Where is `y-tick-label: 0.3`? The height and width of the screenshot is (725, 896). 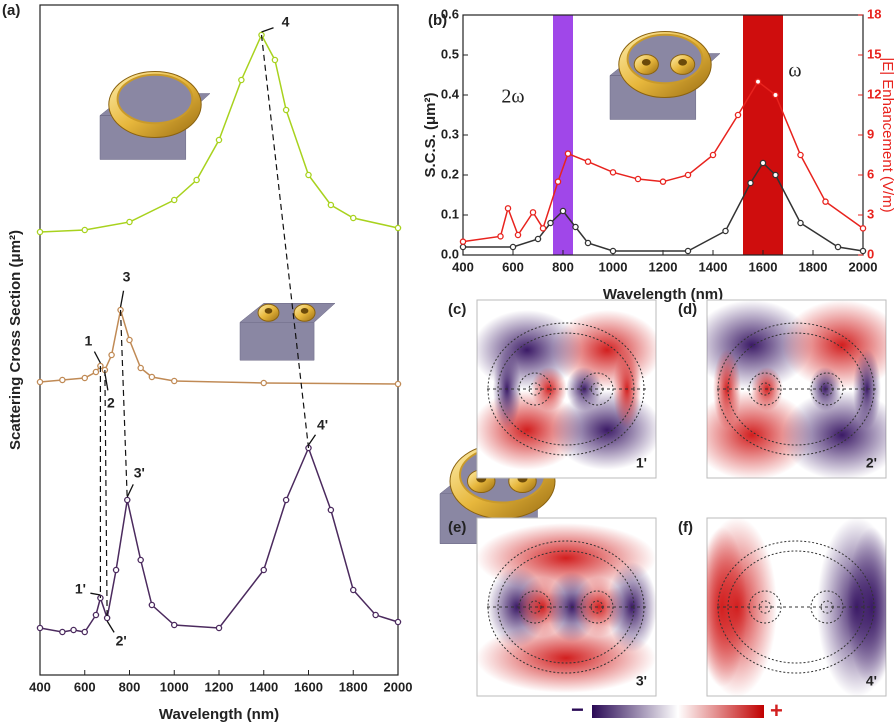
y-tick-label: 0.3 is located at coordinates (450, 133).